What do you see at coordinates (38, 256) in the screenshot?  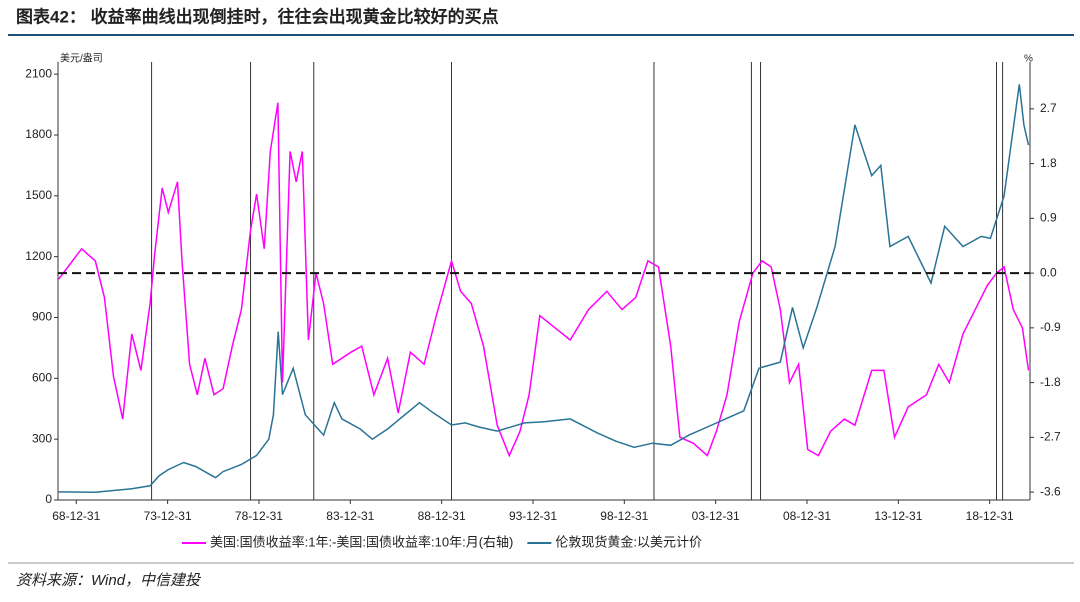 I see `y-tick-label: 1200` at bounding box center [38, 256].